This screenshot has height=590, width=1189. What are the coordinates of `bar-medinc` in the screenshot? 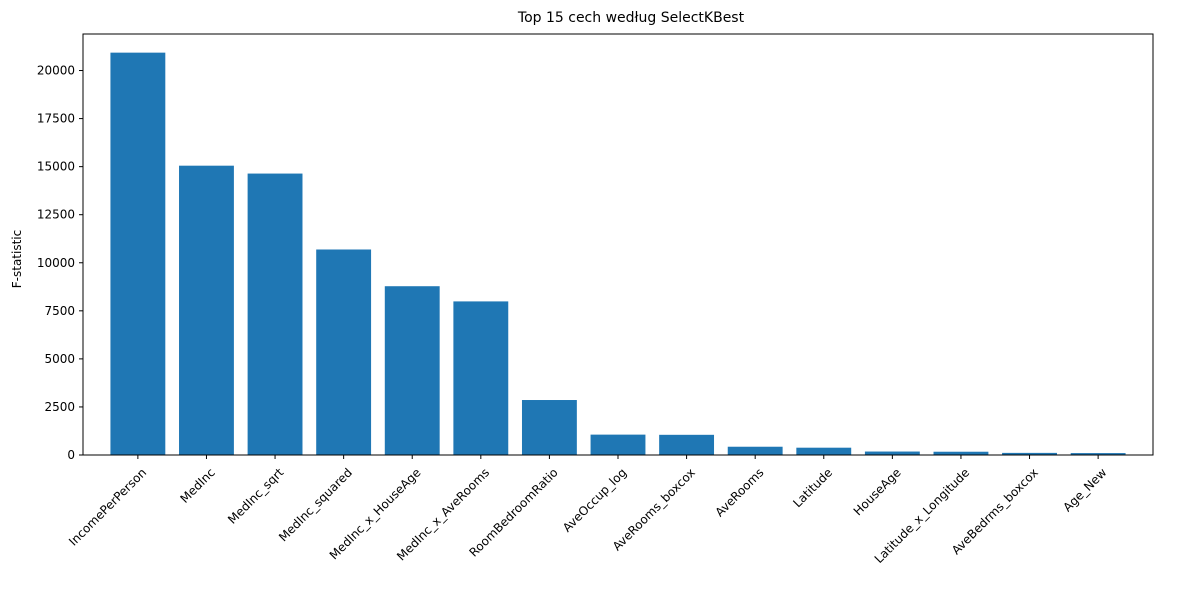 It's located at (206, 310).